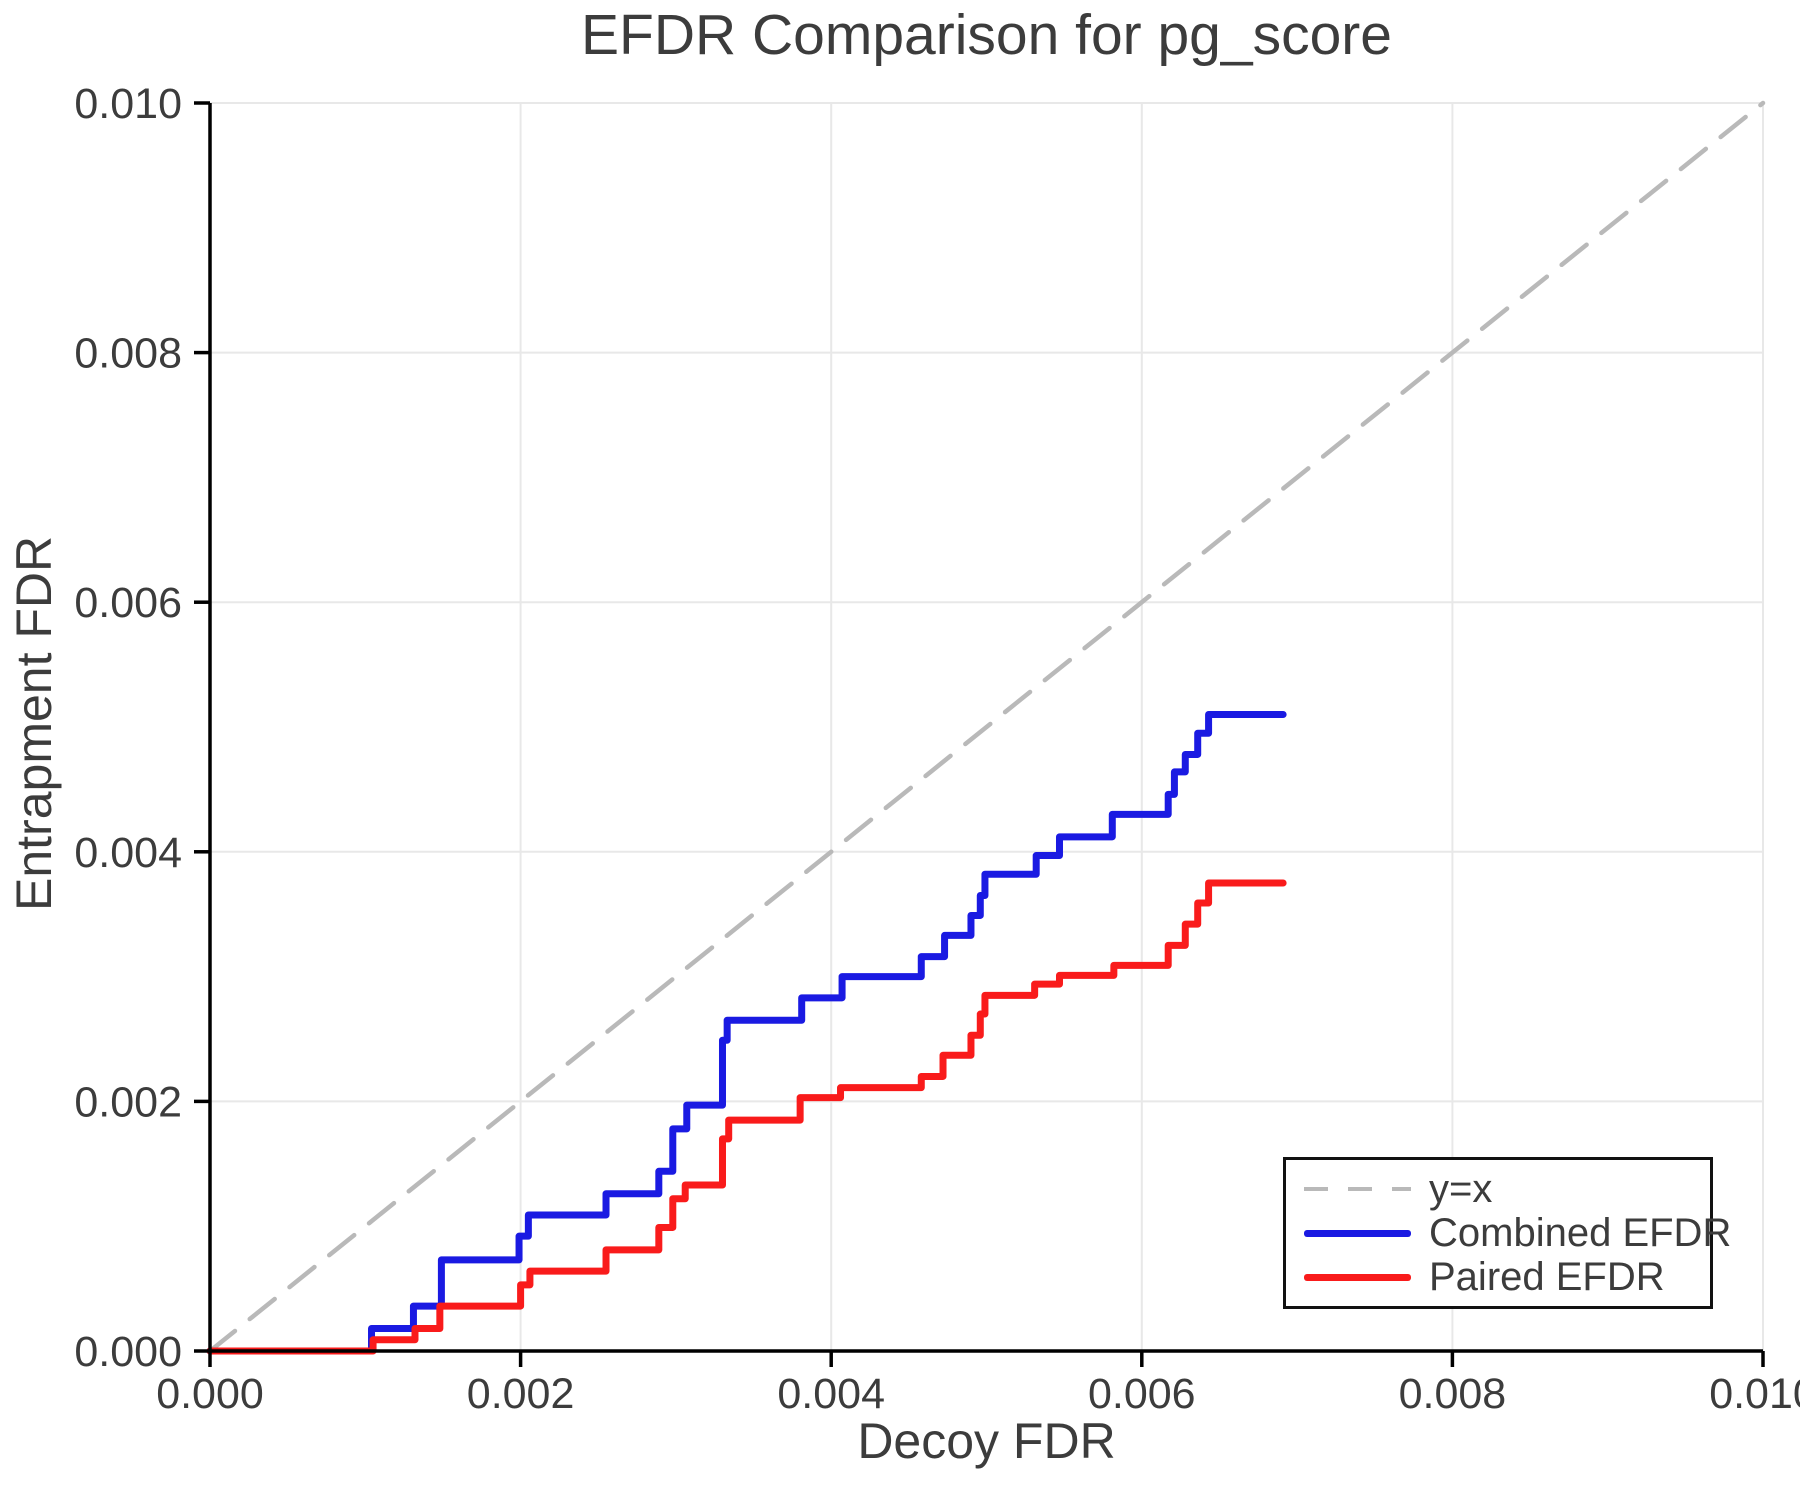  What do you see at coordinates (1453, 1394) in the screenshot?
I see `x-tick-label: 0.008` at bounding box center [1453, 1394].